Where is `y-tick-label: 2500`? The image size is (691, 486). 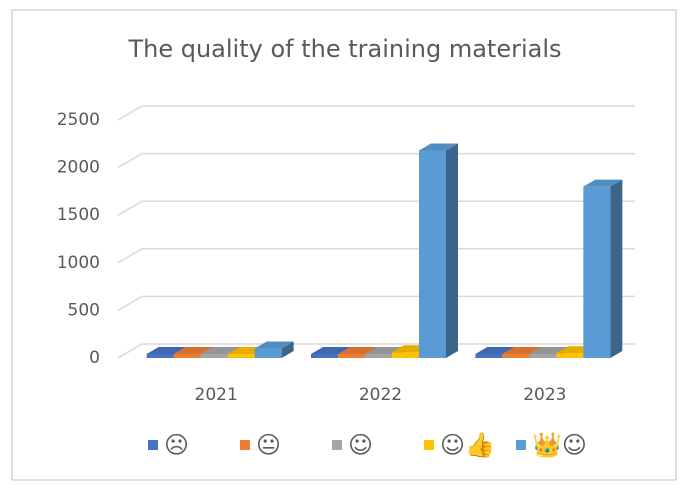 y-tick-label: 2500 is located at coordinates (78, 120).